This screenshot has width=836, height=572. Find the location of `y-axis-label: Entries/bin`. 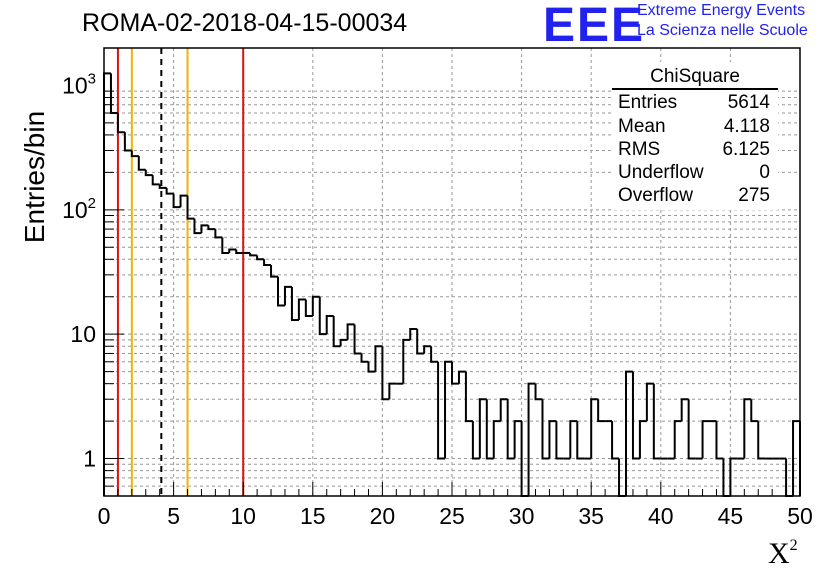

y-axis-label: Entries/bin is located at coordinates (34, 177).